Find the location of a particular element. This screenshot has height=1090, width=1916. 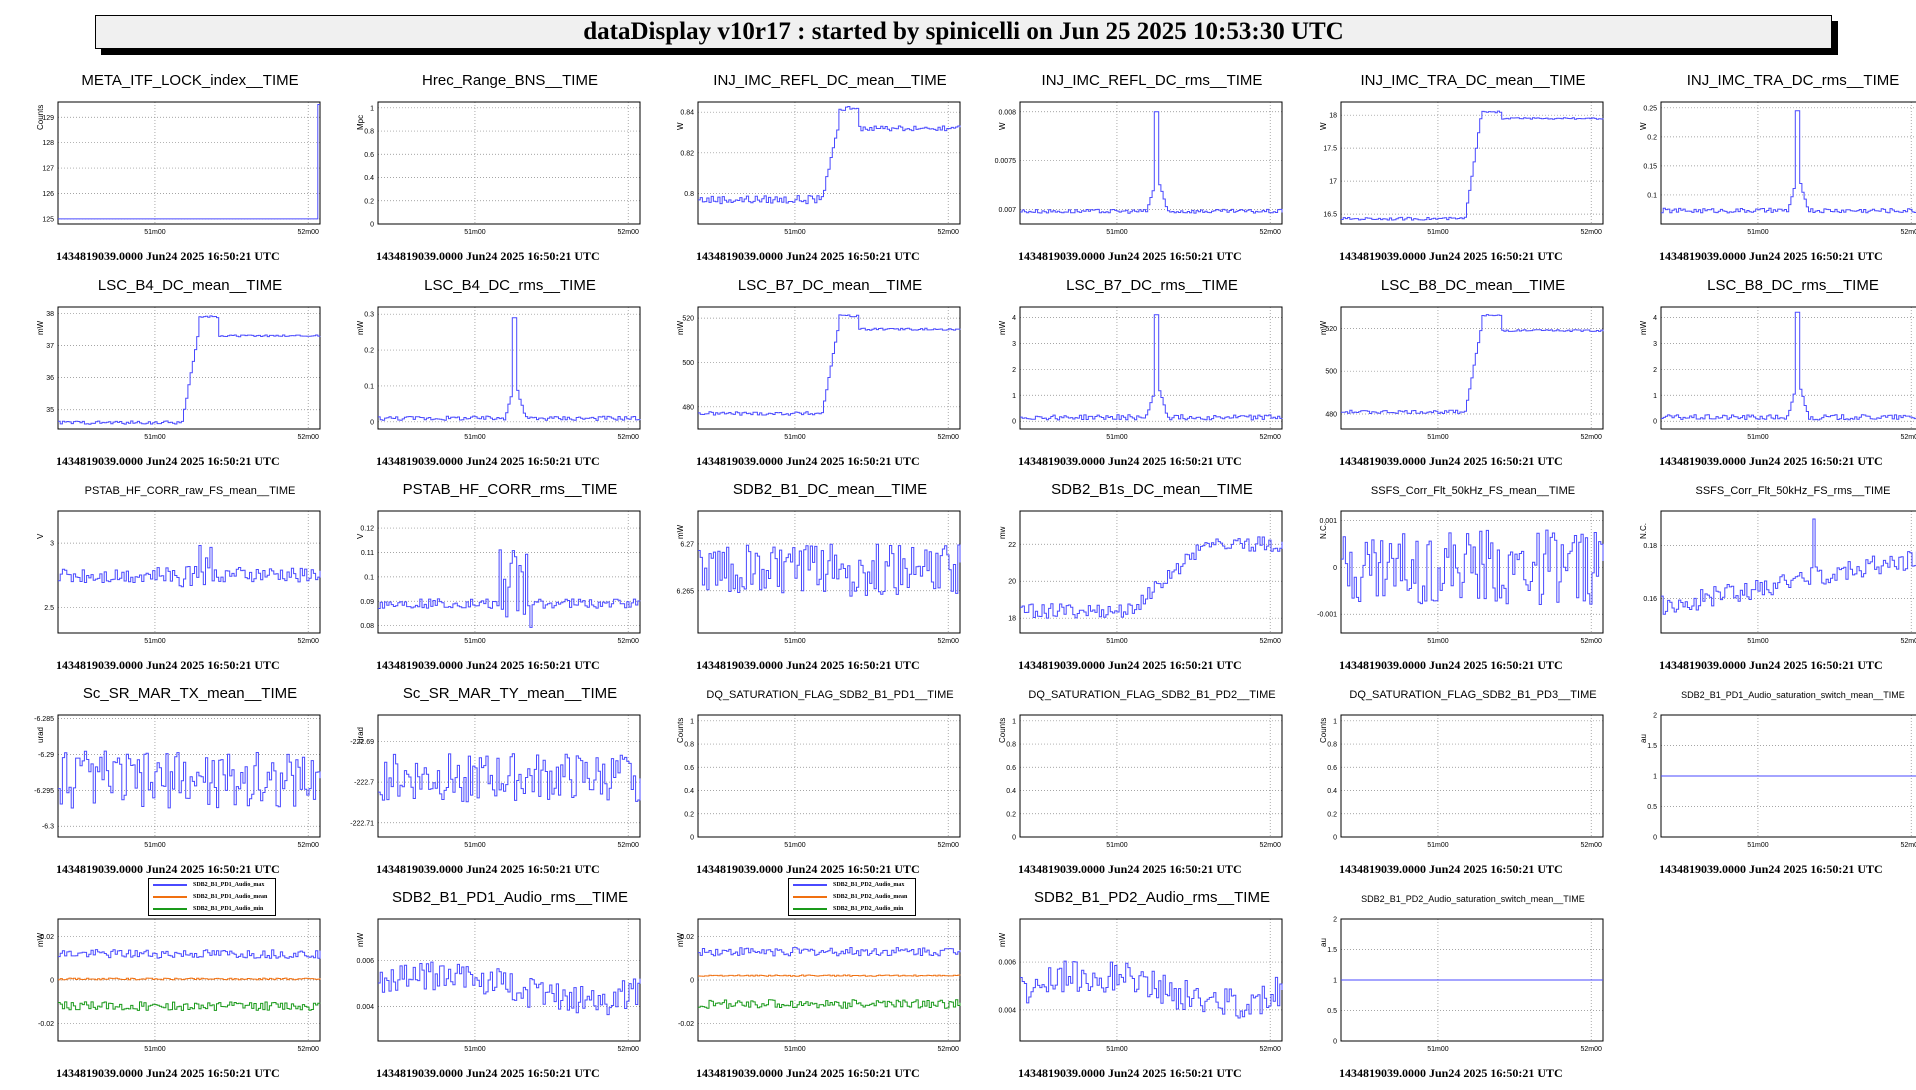

y-tick-label: 0.5 is located at coordinates (1652, 807).